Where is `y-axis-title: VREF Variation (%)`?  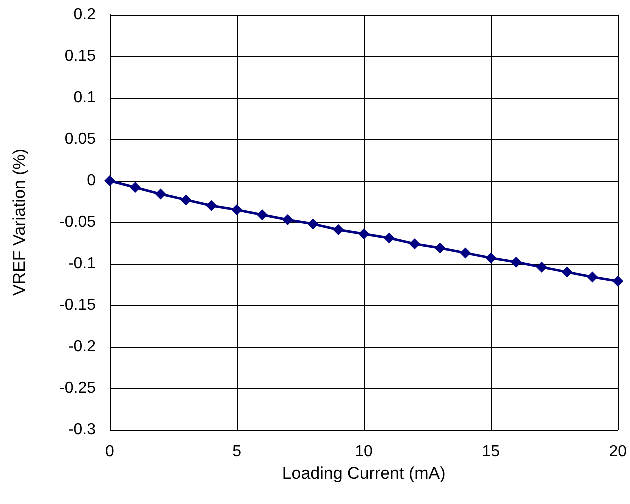 y-axis-title: VREF Variation (%) is located at coordinates (19, 222).